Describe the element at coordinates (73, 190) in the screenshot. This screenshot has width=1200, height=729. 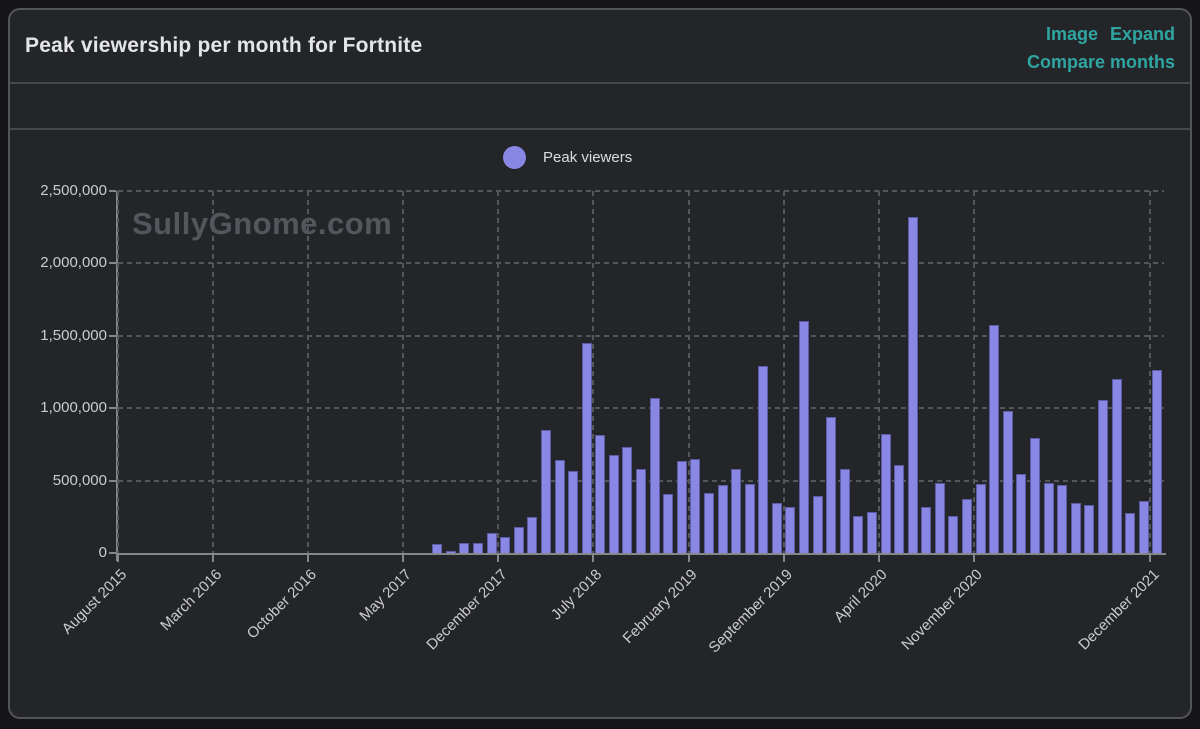
I see `y-tick-label: 2,500,000` at that location.